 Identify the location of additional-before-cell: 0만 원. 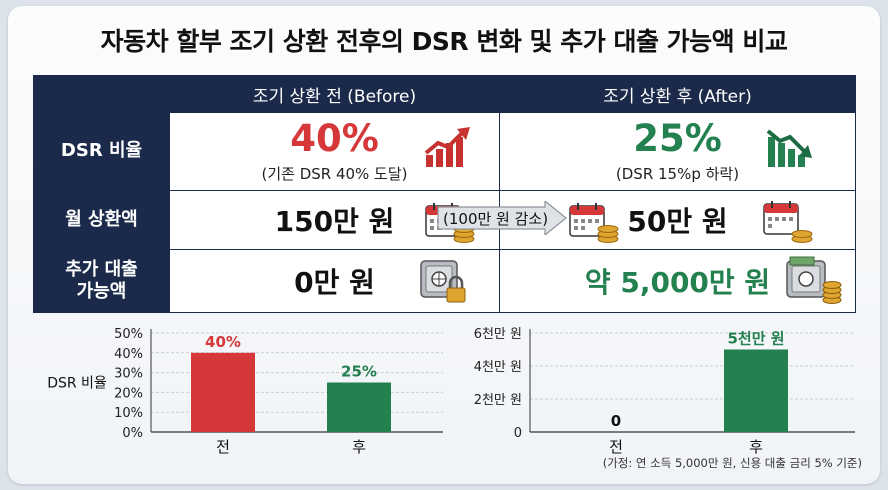
(334, 281).